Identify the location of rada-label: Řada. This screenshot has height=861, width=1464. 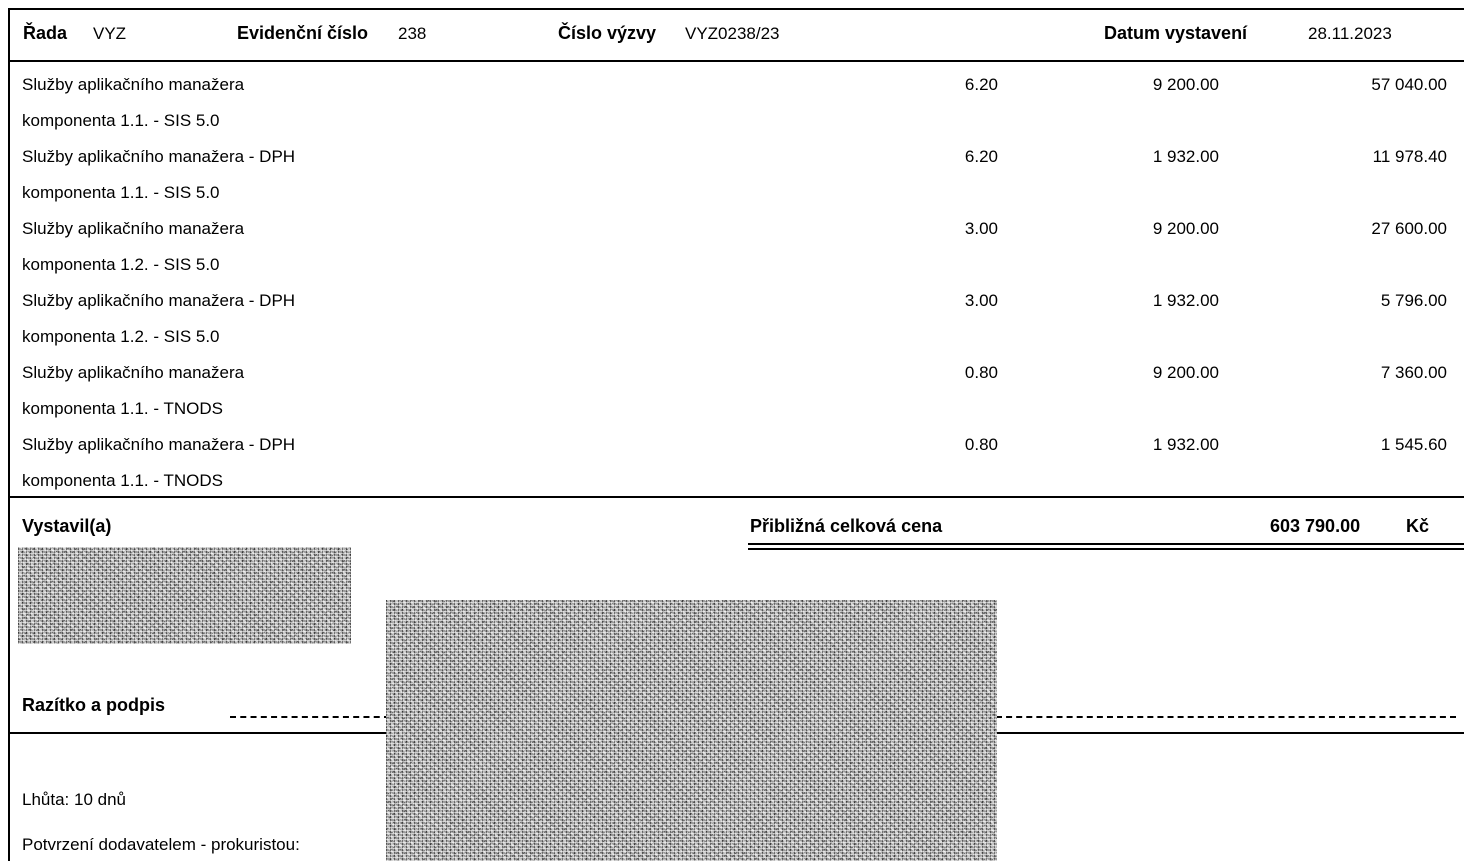
(45, 33).